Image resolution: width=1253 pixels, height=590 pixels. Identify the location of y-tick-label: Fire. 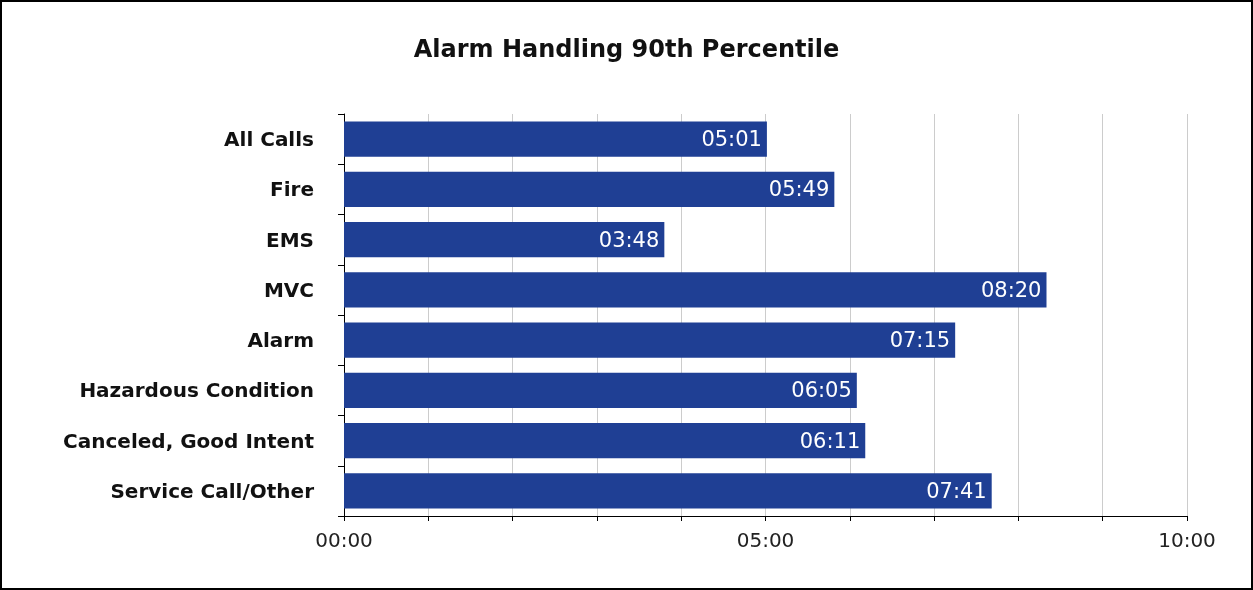
(292, 189).